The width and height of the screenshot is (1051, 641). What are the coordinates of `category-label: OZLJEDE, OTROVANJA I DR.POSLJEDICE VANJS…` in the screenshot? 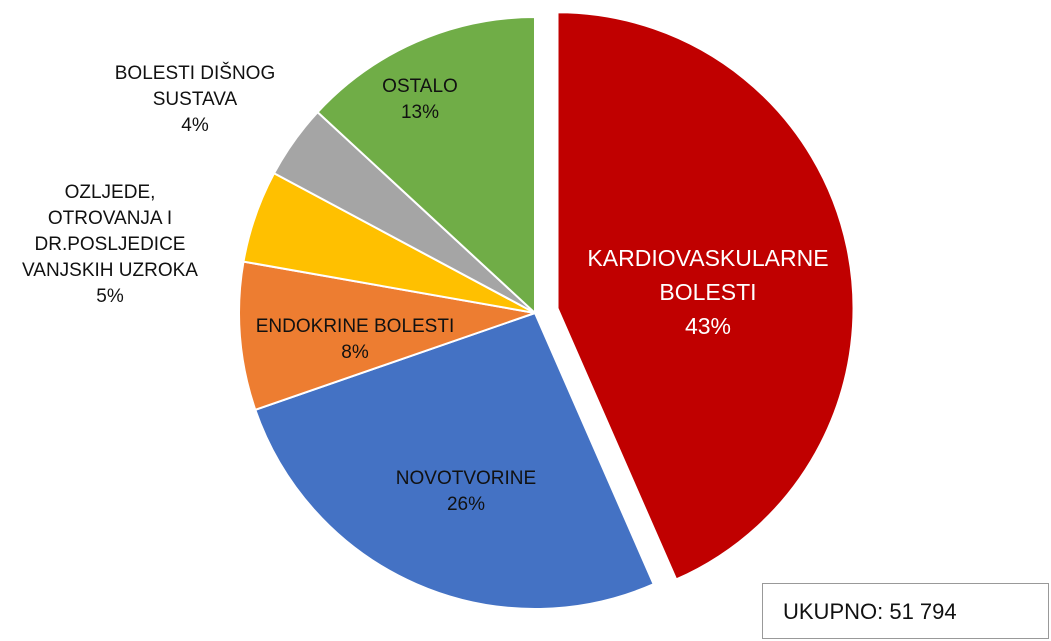 It's located at (110, 231).